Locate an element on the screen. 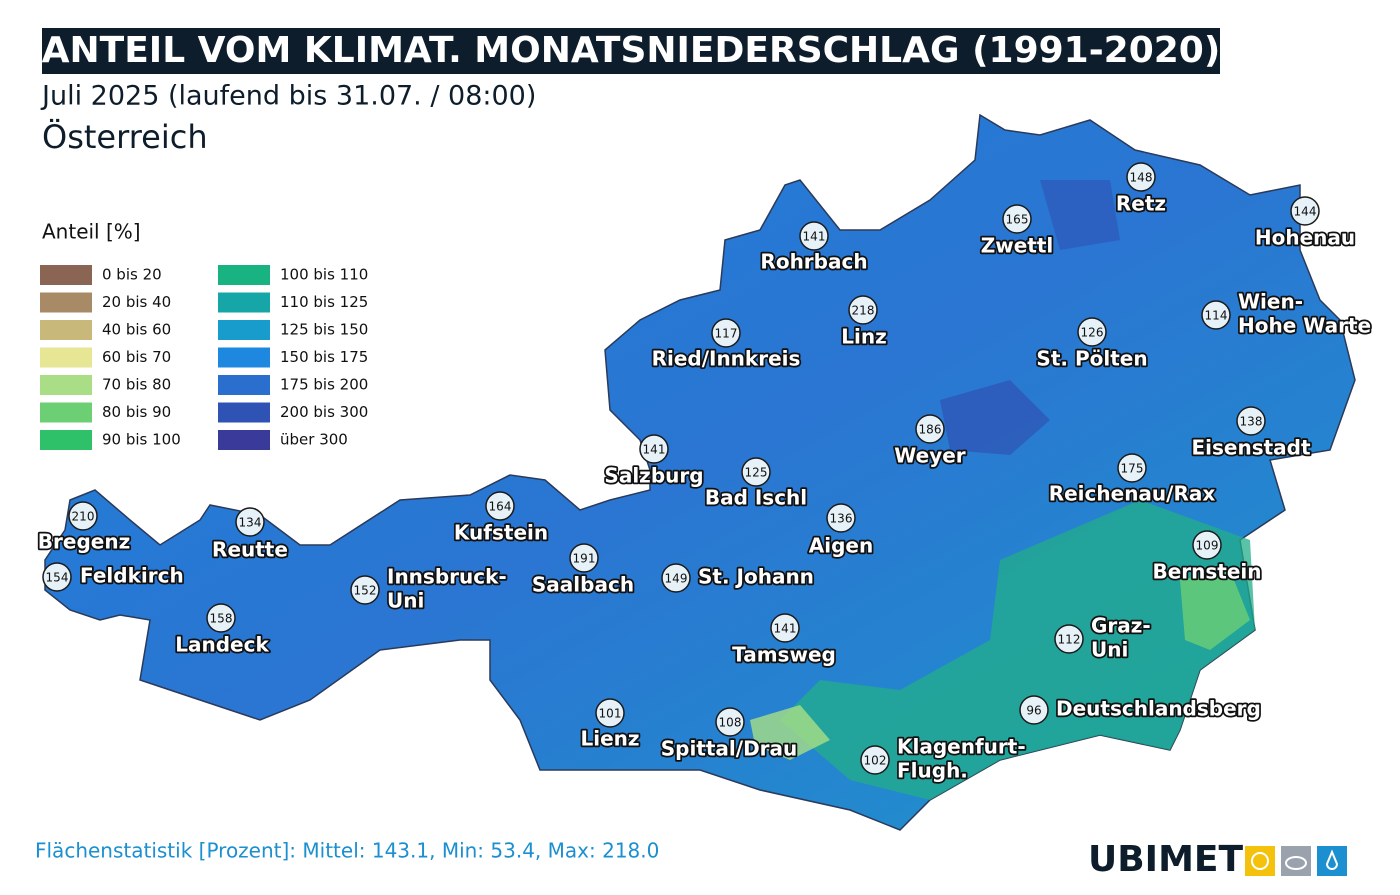  station-value: 117 is located at coordinates (726, 334).